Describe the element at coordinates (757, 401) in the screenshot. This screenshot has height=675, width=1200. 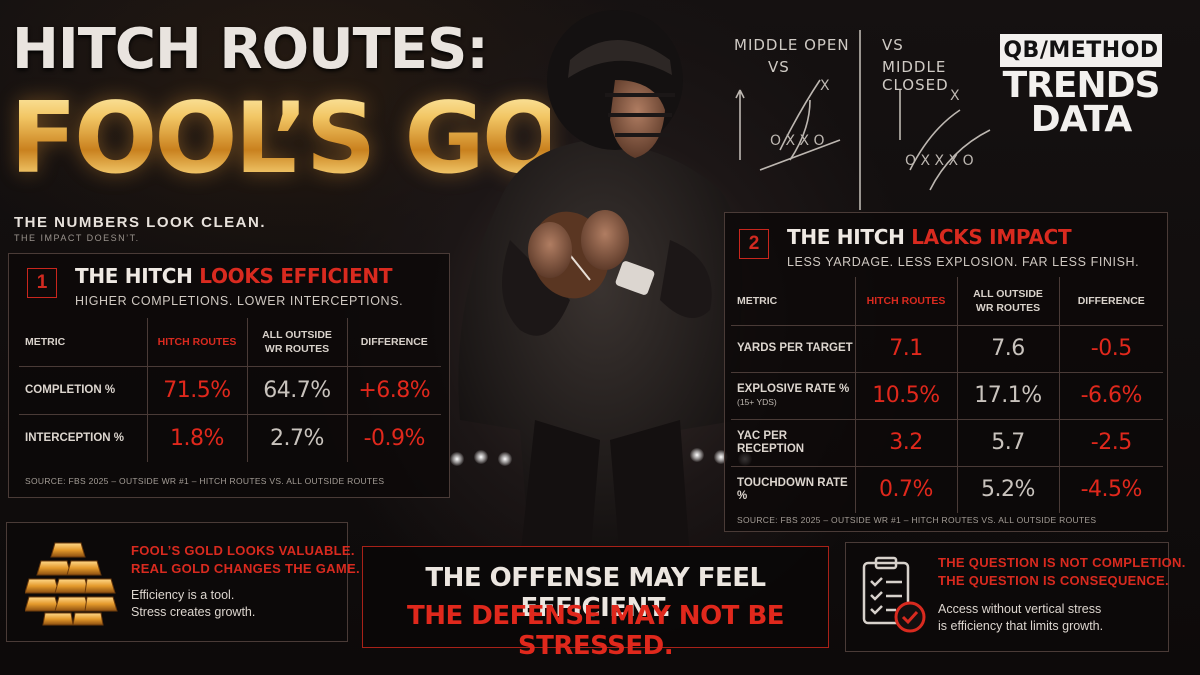
I see `row-metric-note: (15+ YDS)` at that location.